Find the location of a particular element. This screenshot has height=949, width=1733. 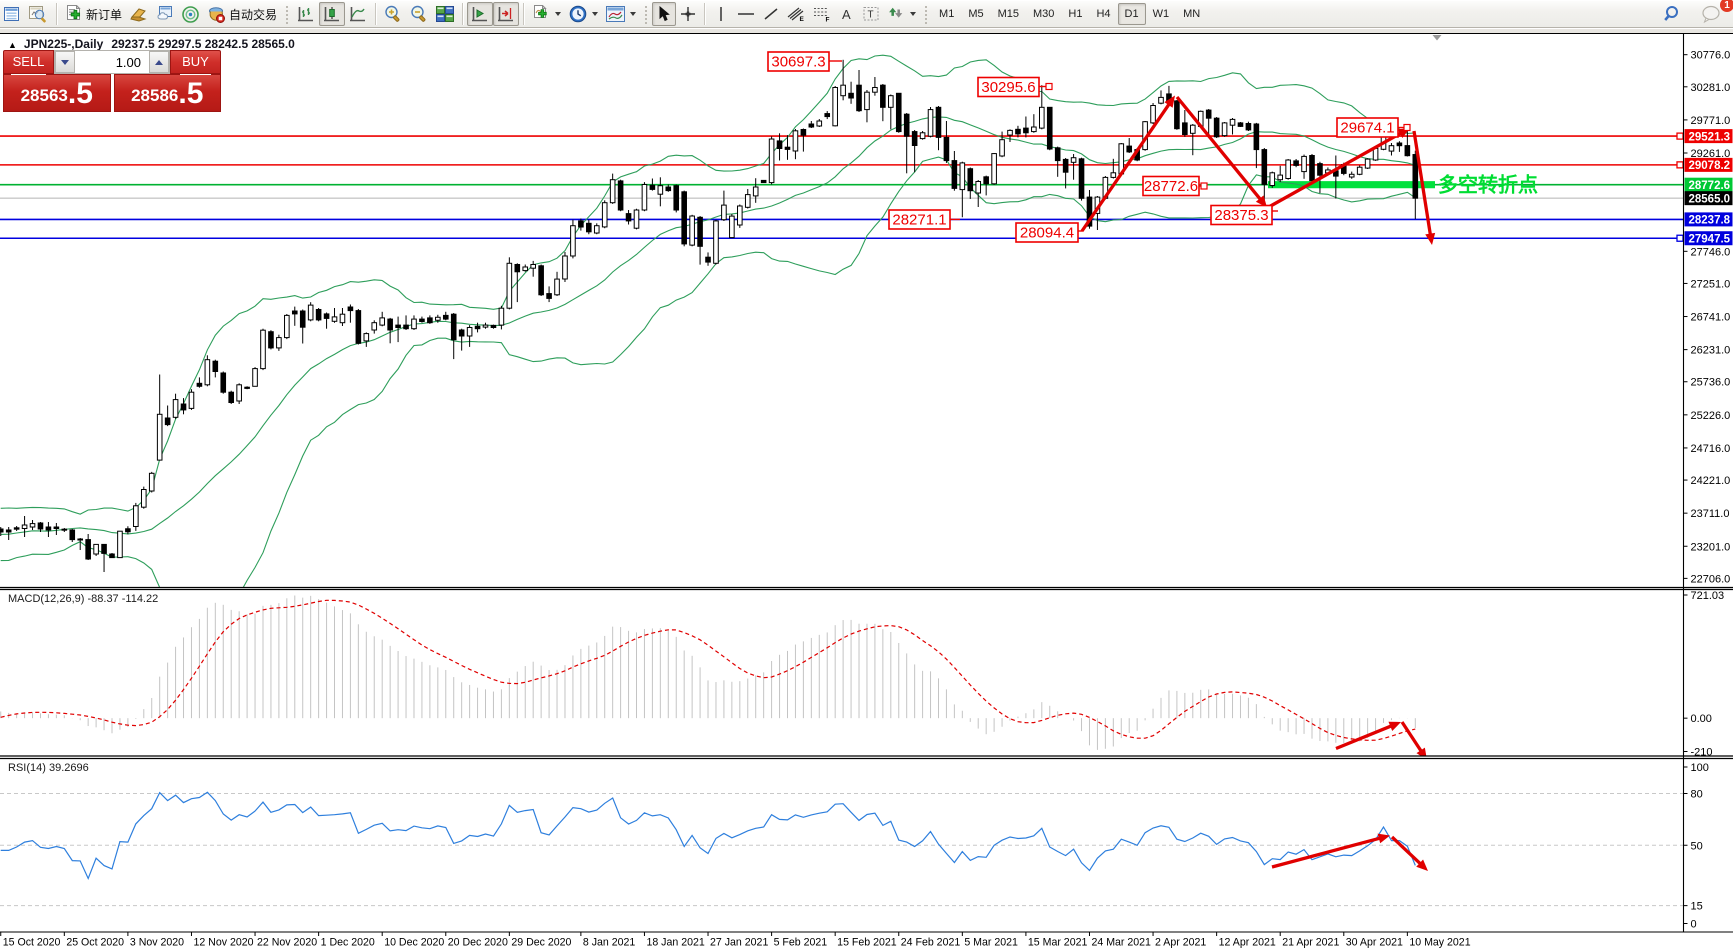

search-button is located at coordinates (1673, 14).